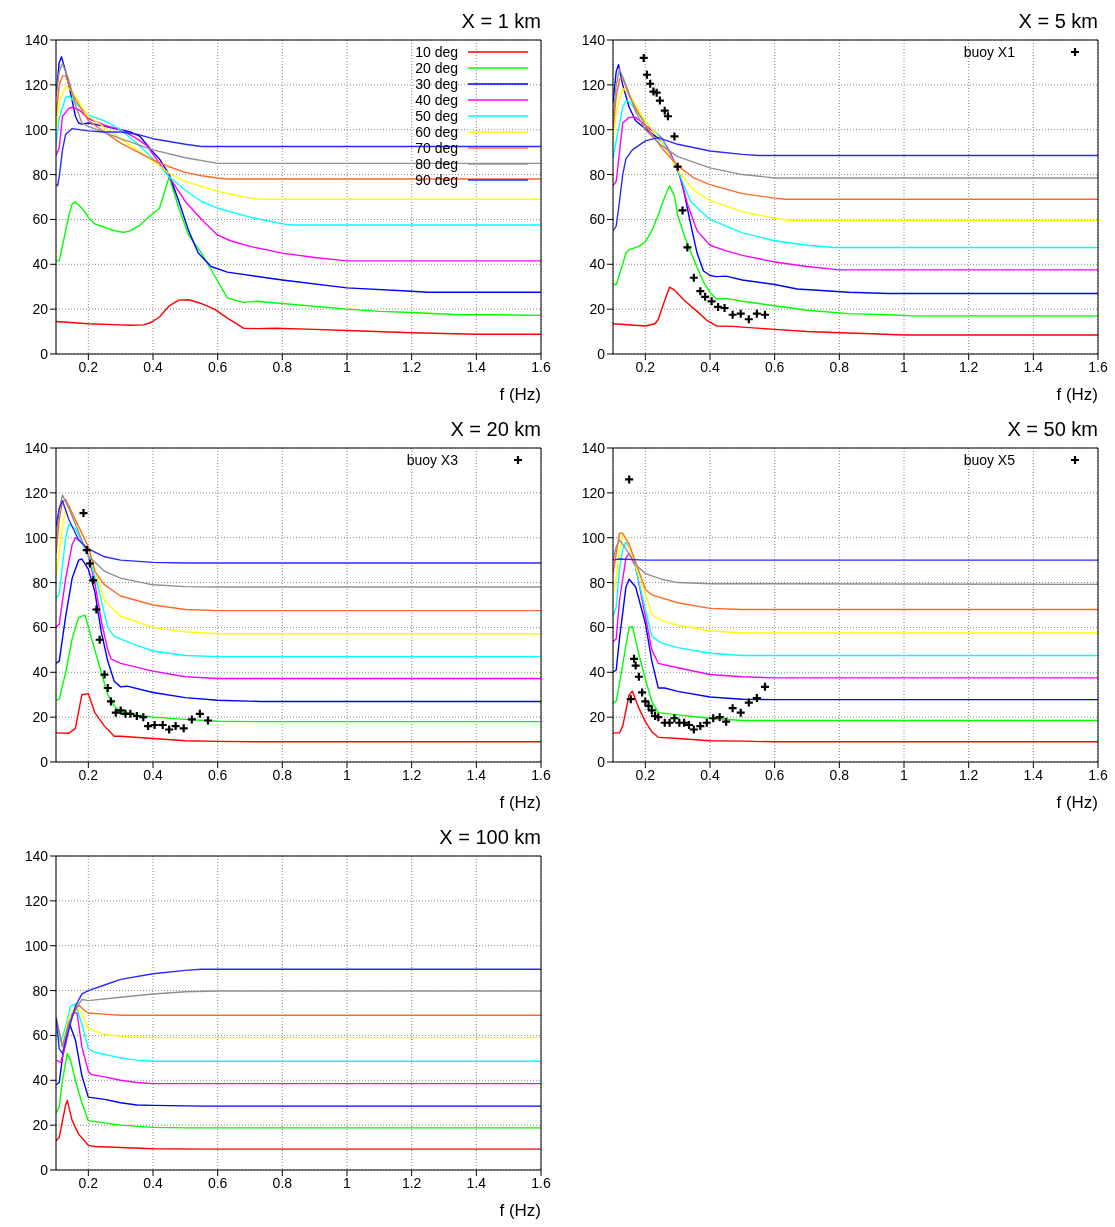 The width and height of the screenshot is (1115, 1227). I want to click on chart-title: X = 20 km, so click(495, 429).